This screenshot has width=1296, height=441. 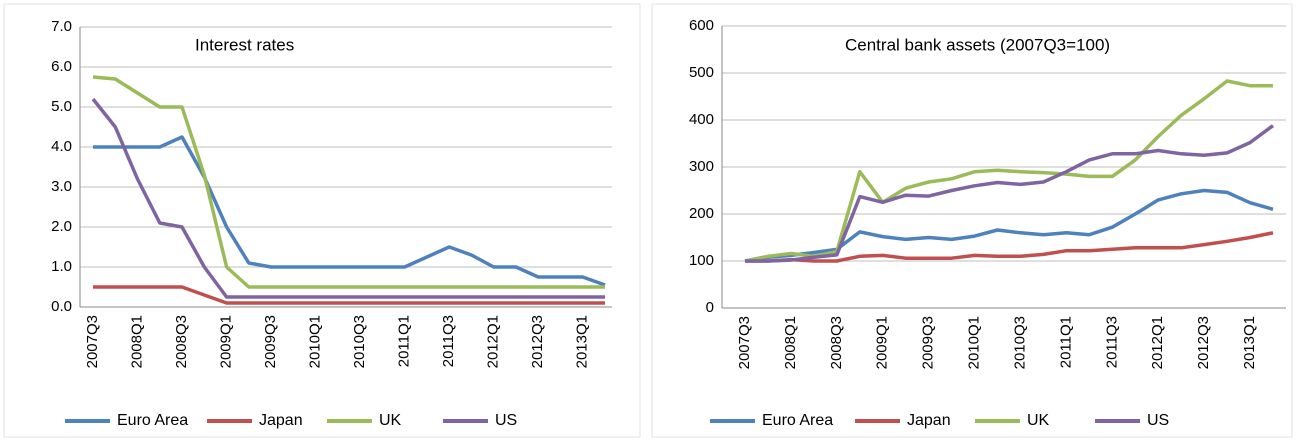 What do you see at coordinates (61, 306) in the screenshot?
I see `y-tick-label: 0.0` at bounding box center [61, 306].